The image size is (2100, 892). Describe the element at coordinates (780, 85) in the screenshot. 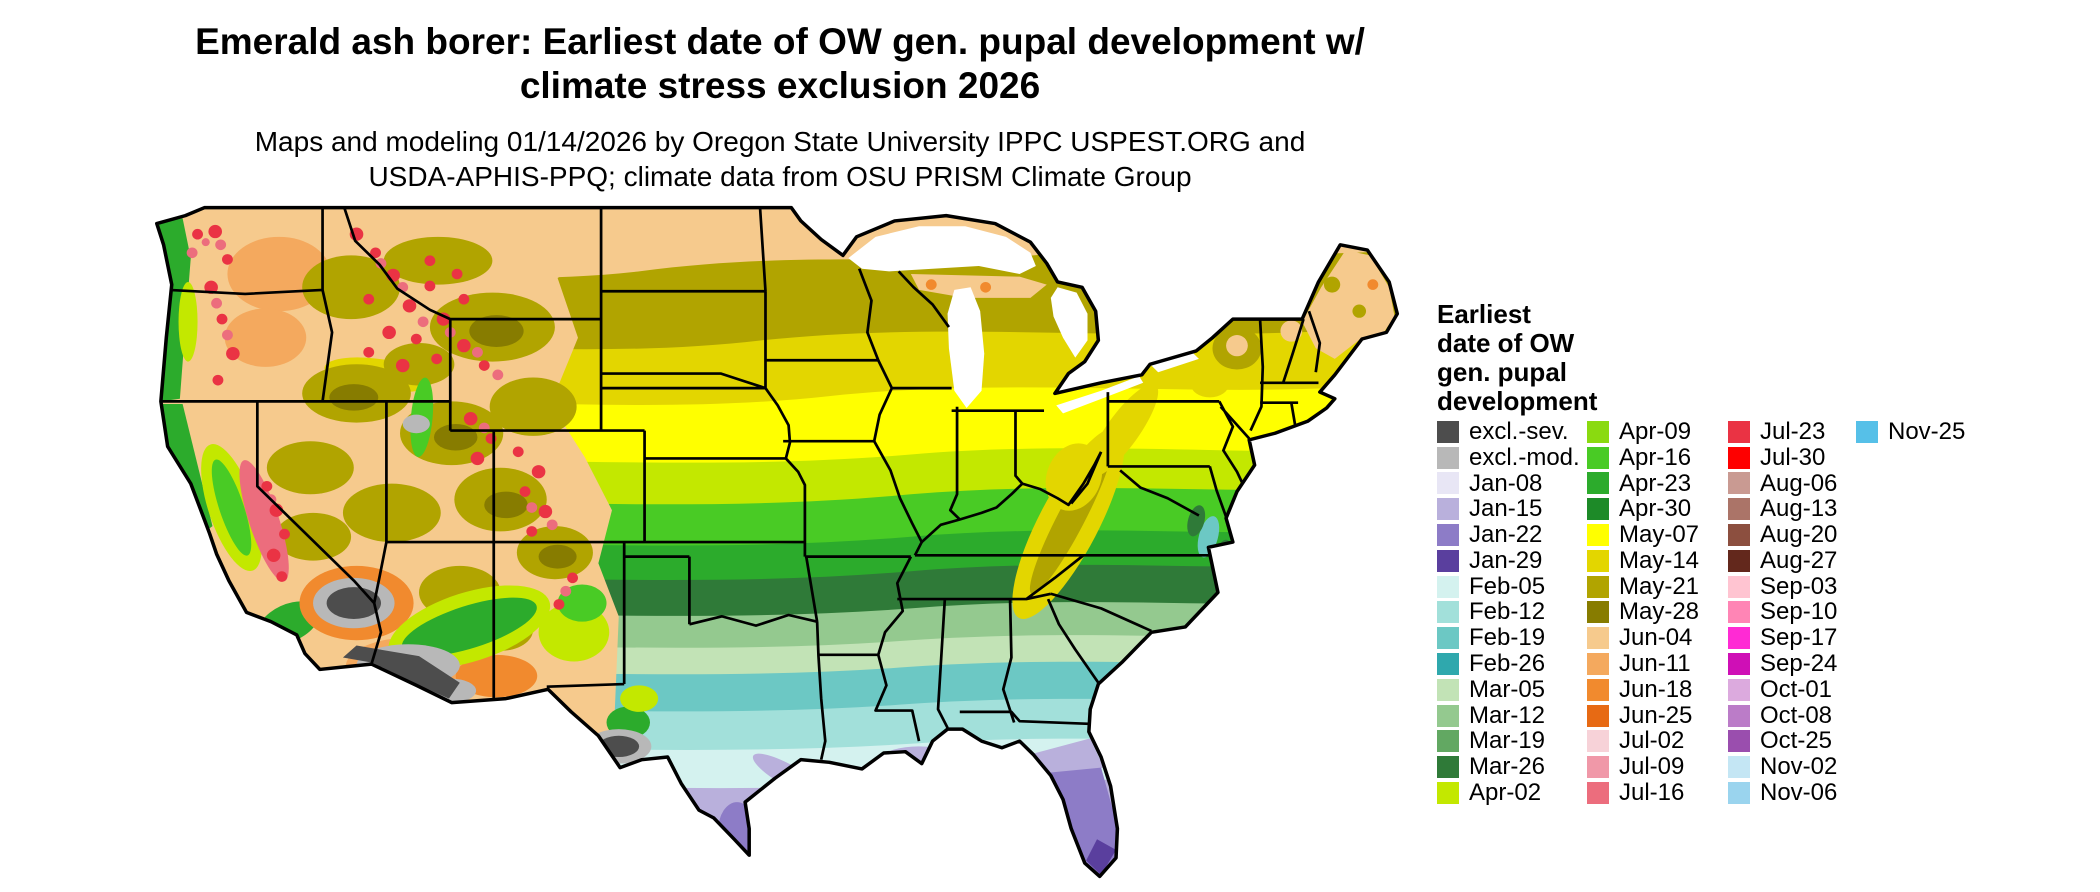

I see `title-line-2: climate stress exclusion 2026` at that location.